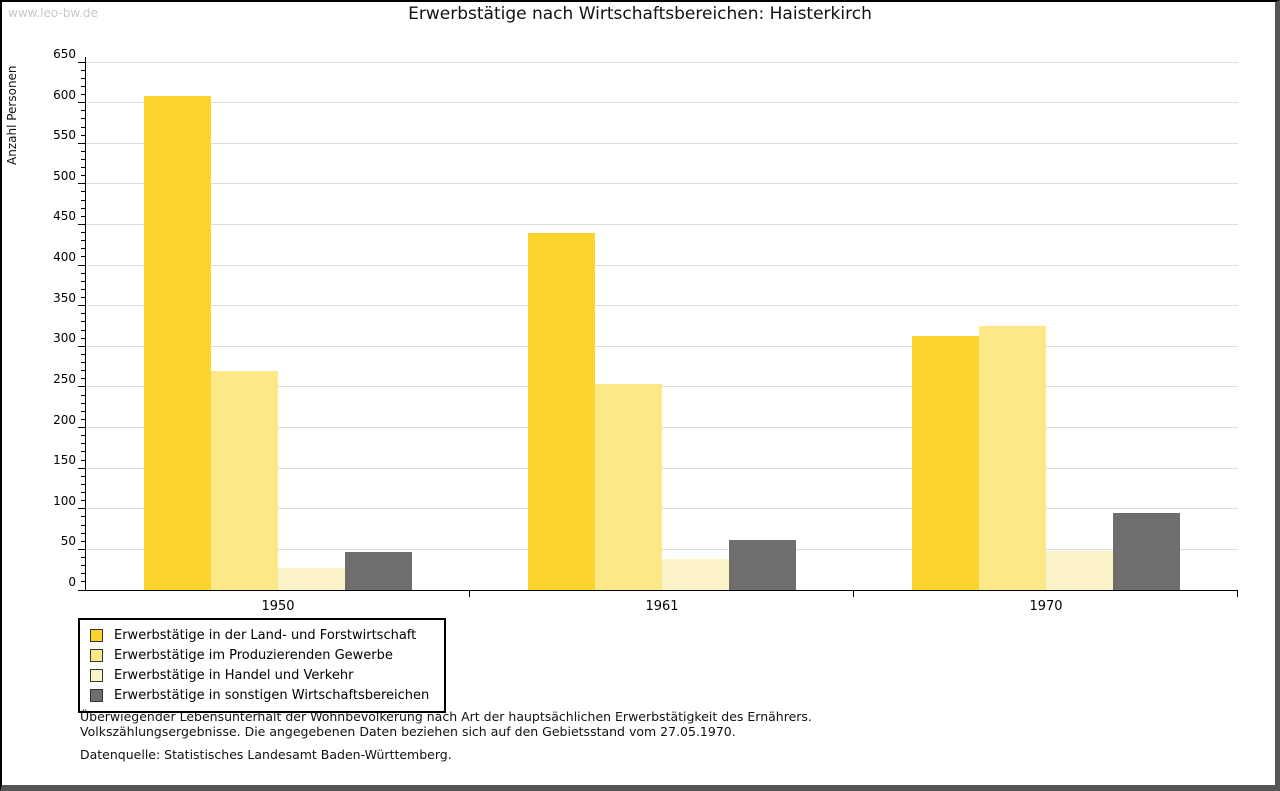 This screenshot has width=1280, height=791. I want to click on legend-label: Erwerbstätige in Handel und Verkehr, so click(234, 675).